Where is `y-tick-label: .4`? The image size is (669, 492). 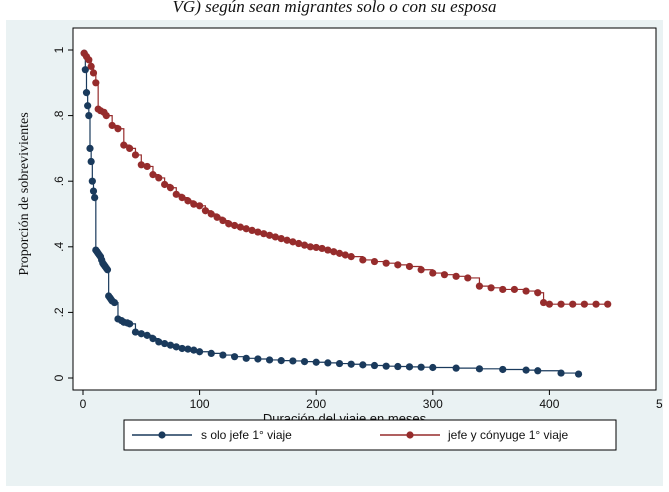 y-tick-label: .4 is located at coordinates (59, 246).